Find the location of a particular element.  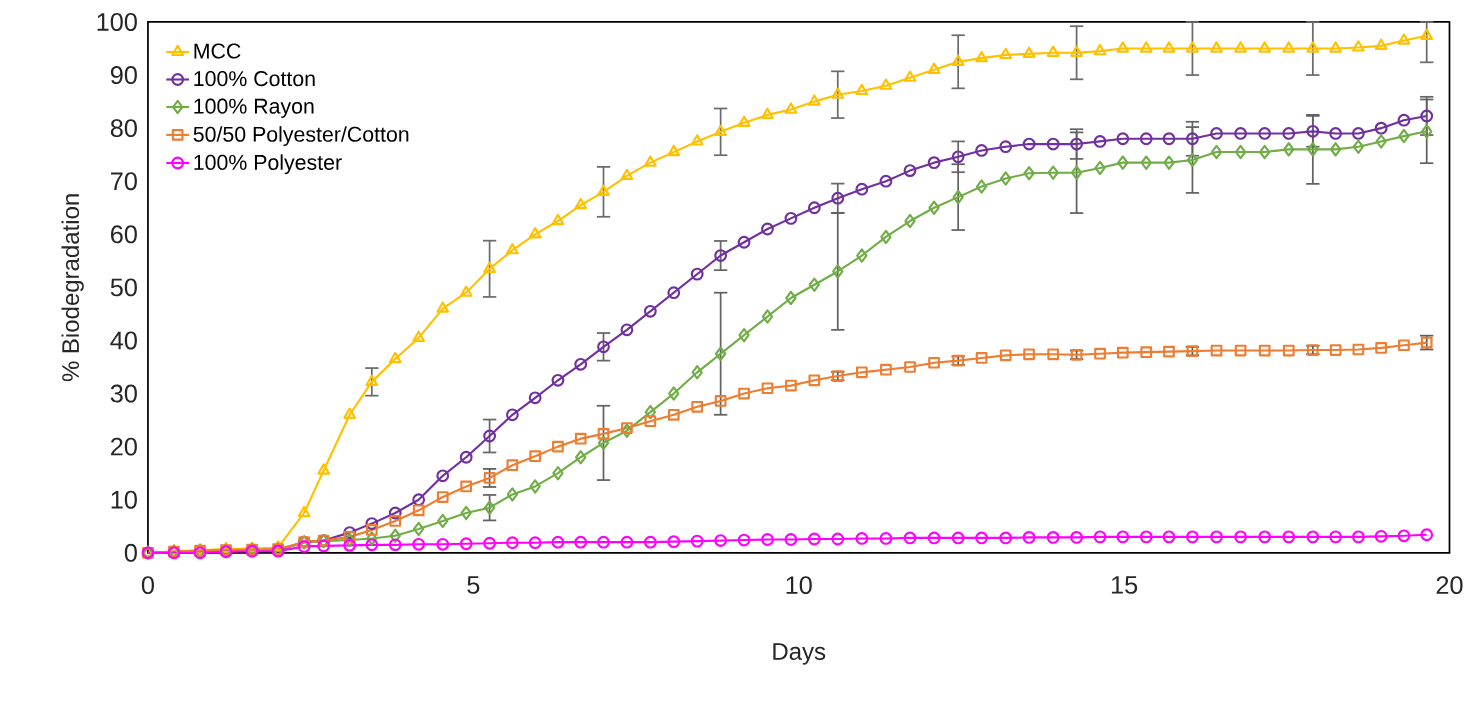

legend-label: 100% Cotton is located at coordinates (254, 79).